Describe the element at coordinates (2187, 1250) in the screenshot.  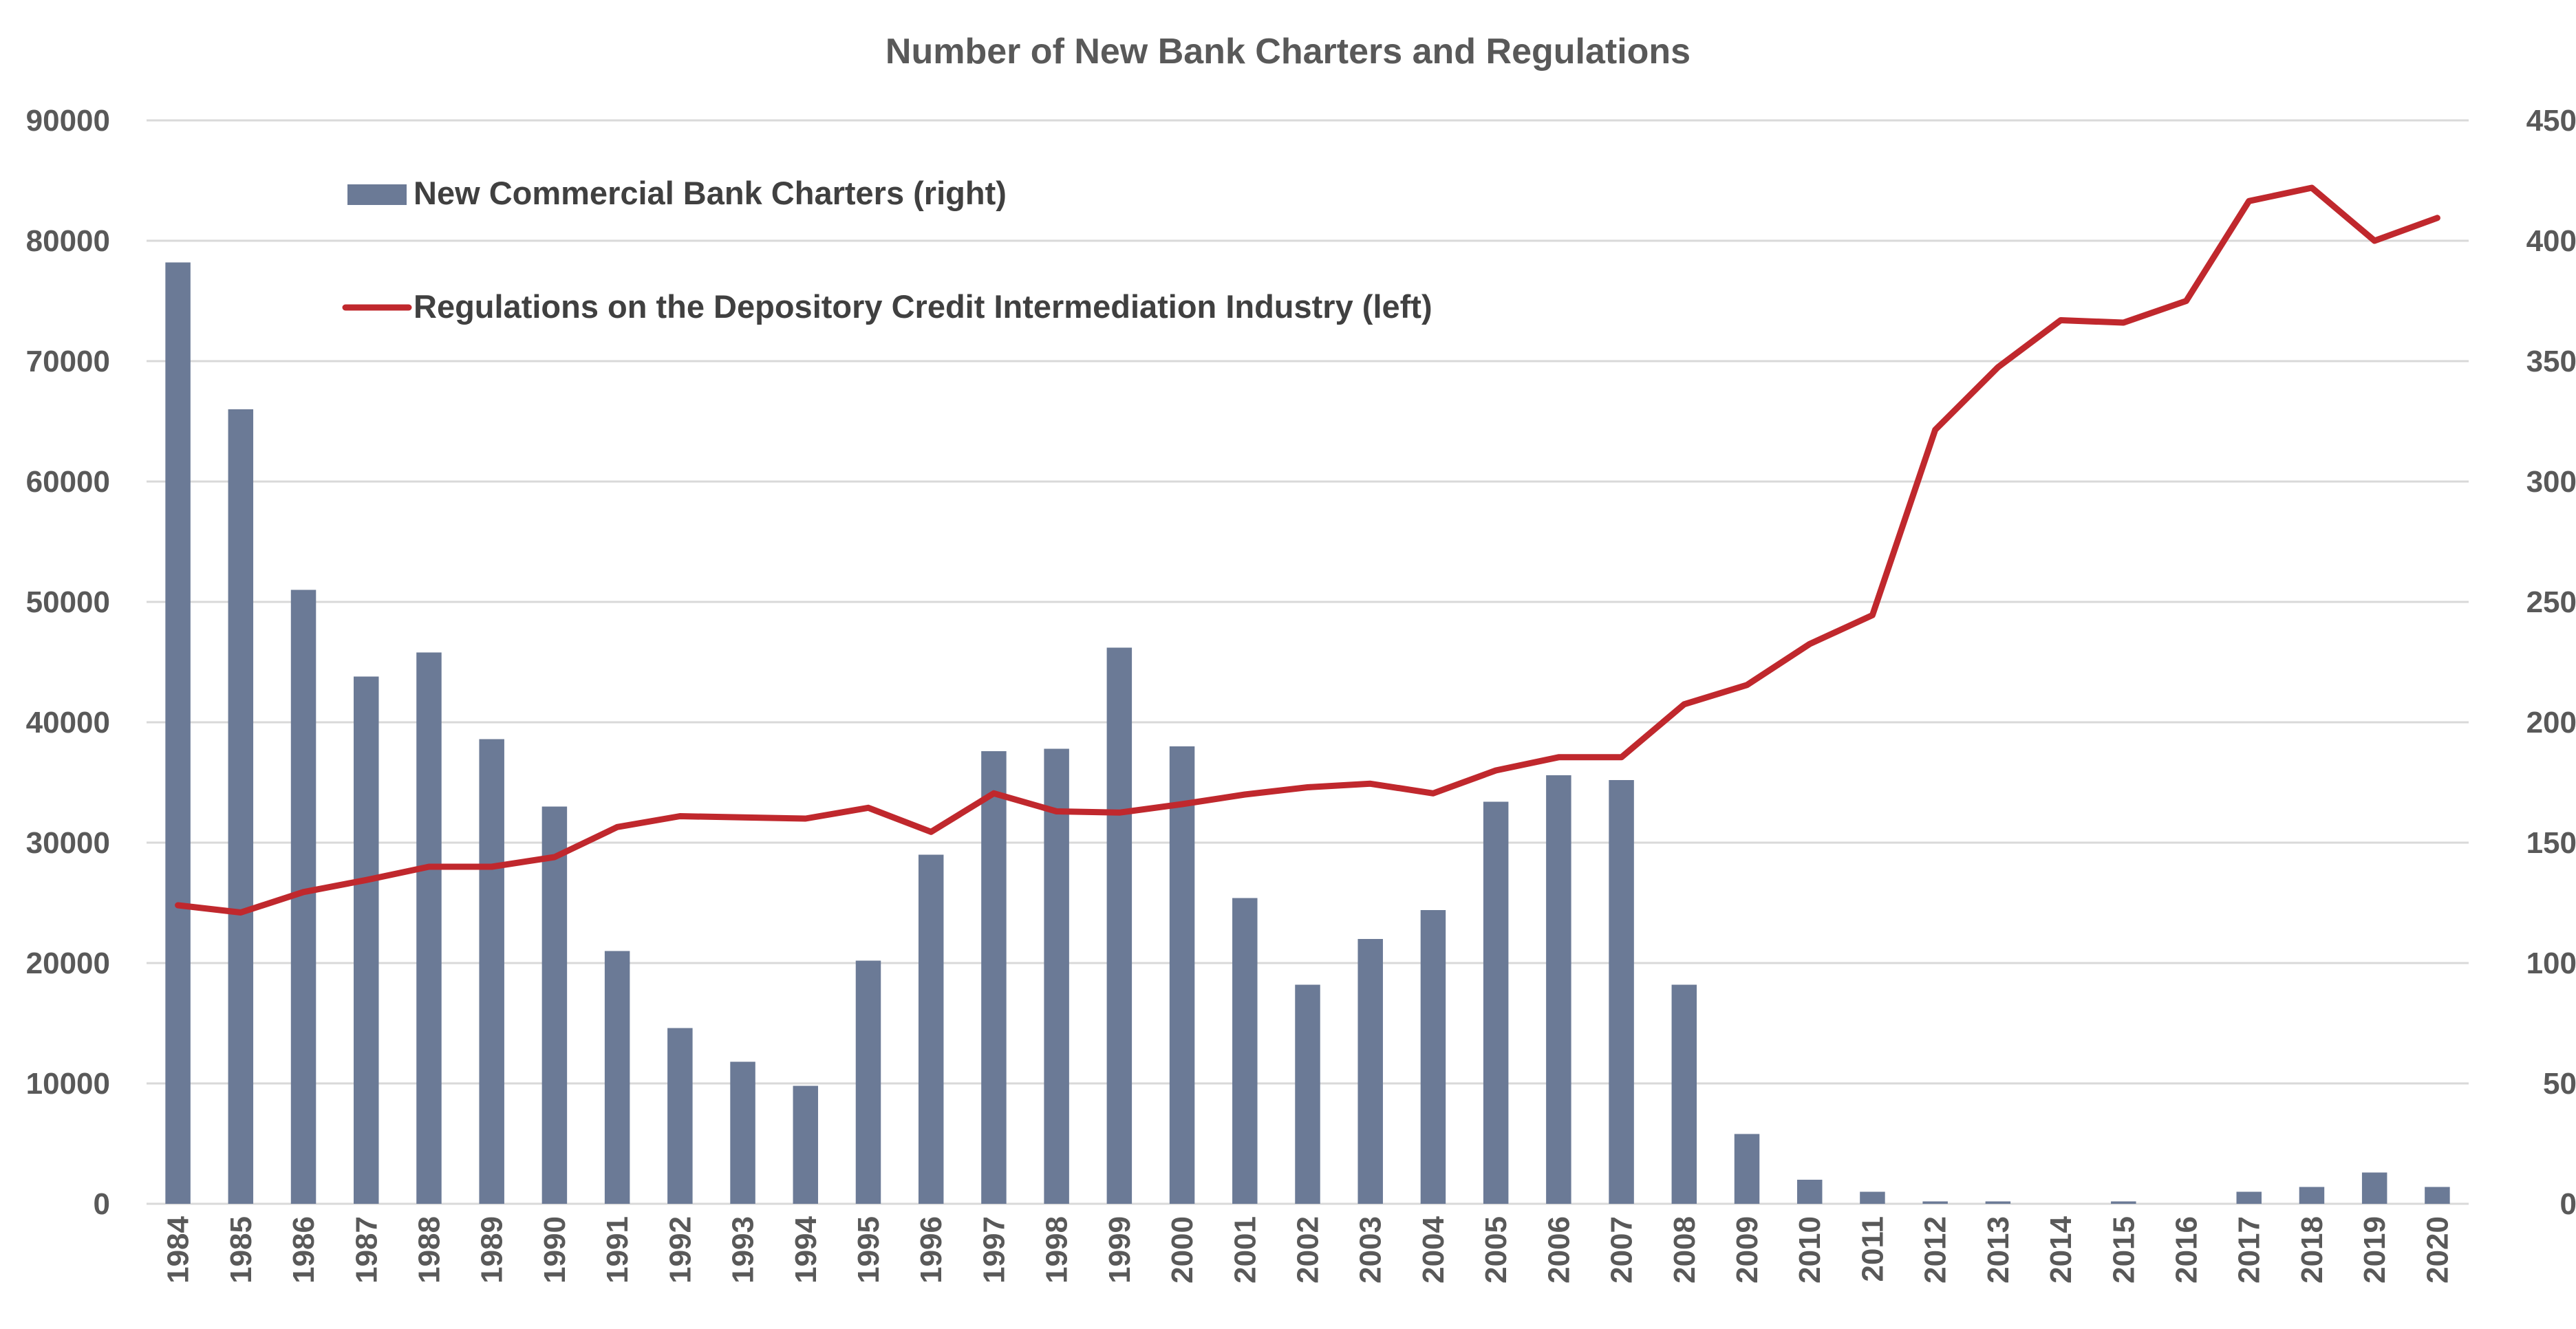
I see `x-axis-tick-label: 2016` at that location.